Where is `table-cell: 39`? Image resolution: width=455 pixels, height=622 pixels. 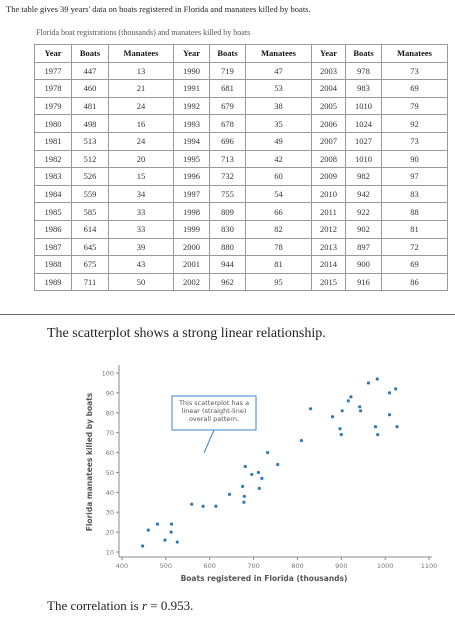 table-cell: 39 is located at coordinates (141, 247).